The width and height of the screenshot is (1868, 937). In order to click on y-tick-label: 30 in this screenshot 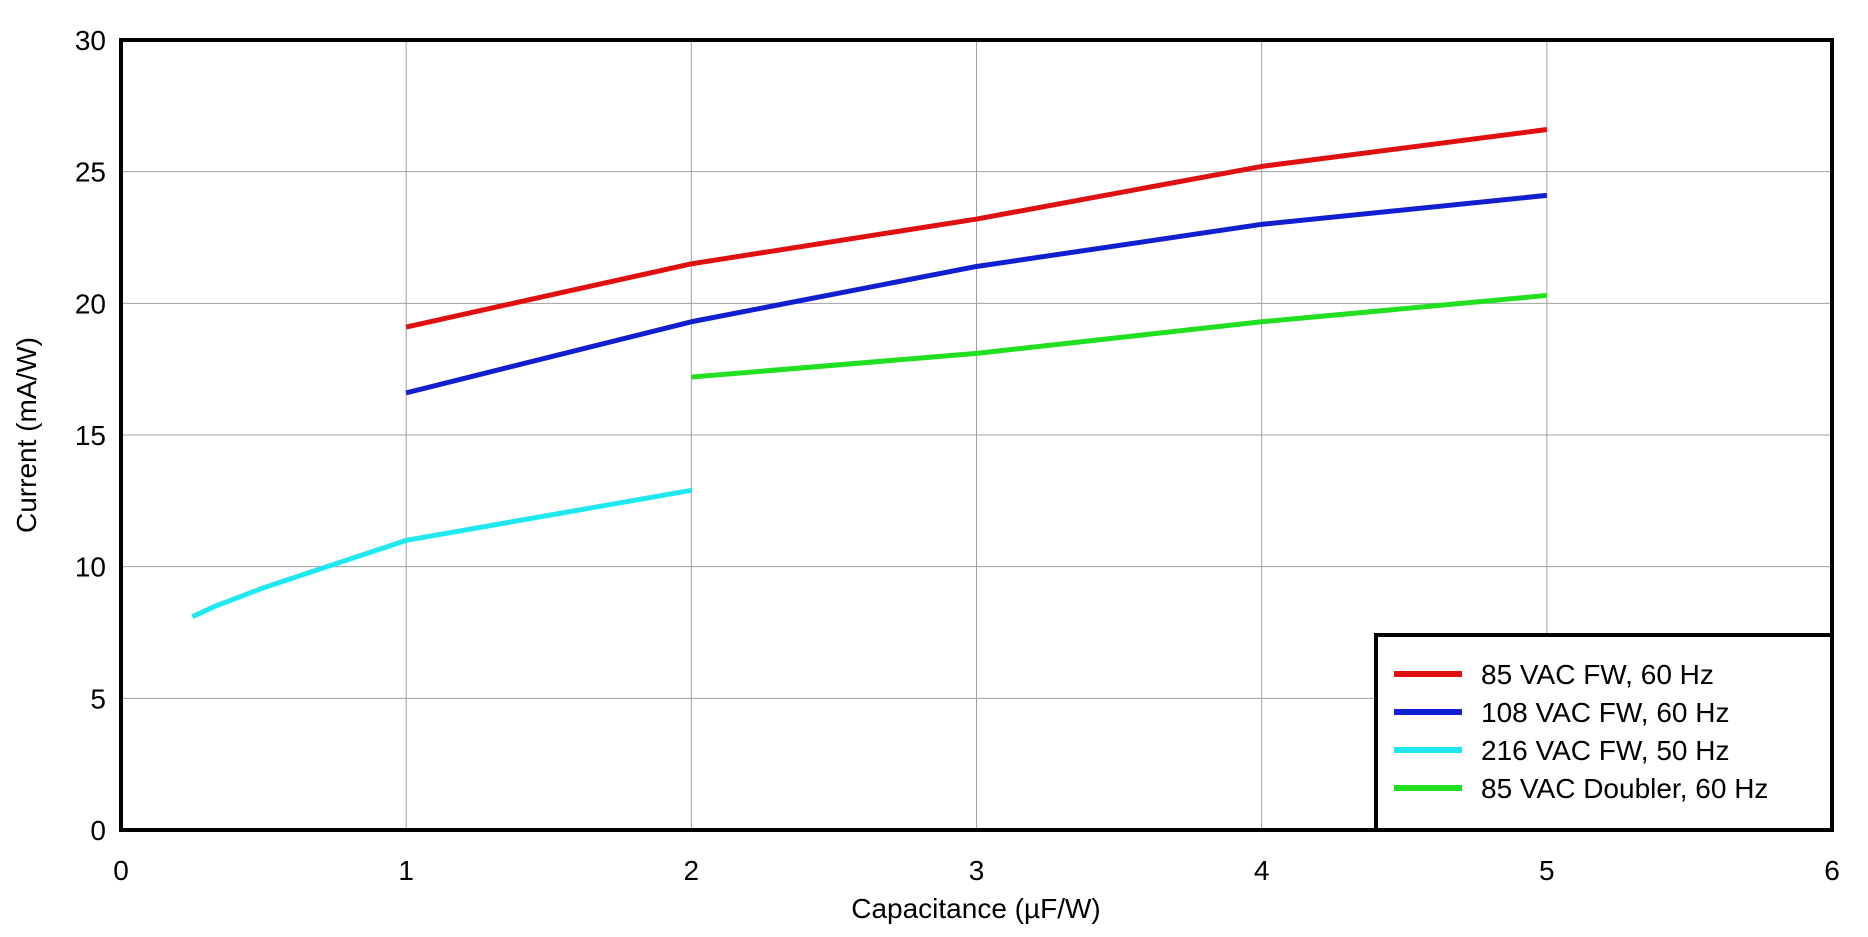, I will do `click(90, 40)`.